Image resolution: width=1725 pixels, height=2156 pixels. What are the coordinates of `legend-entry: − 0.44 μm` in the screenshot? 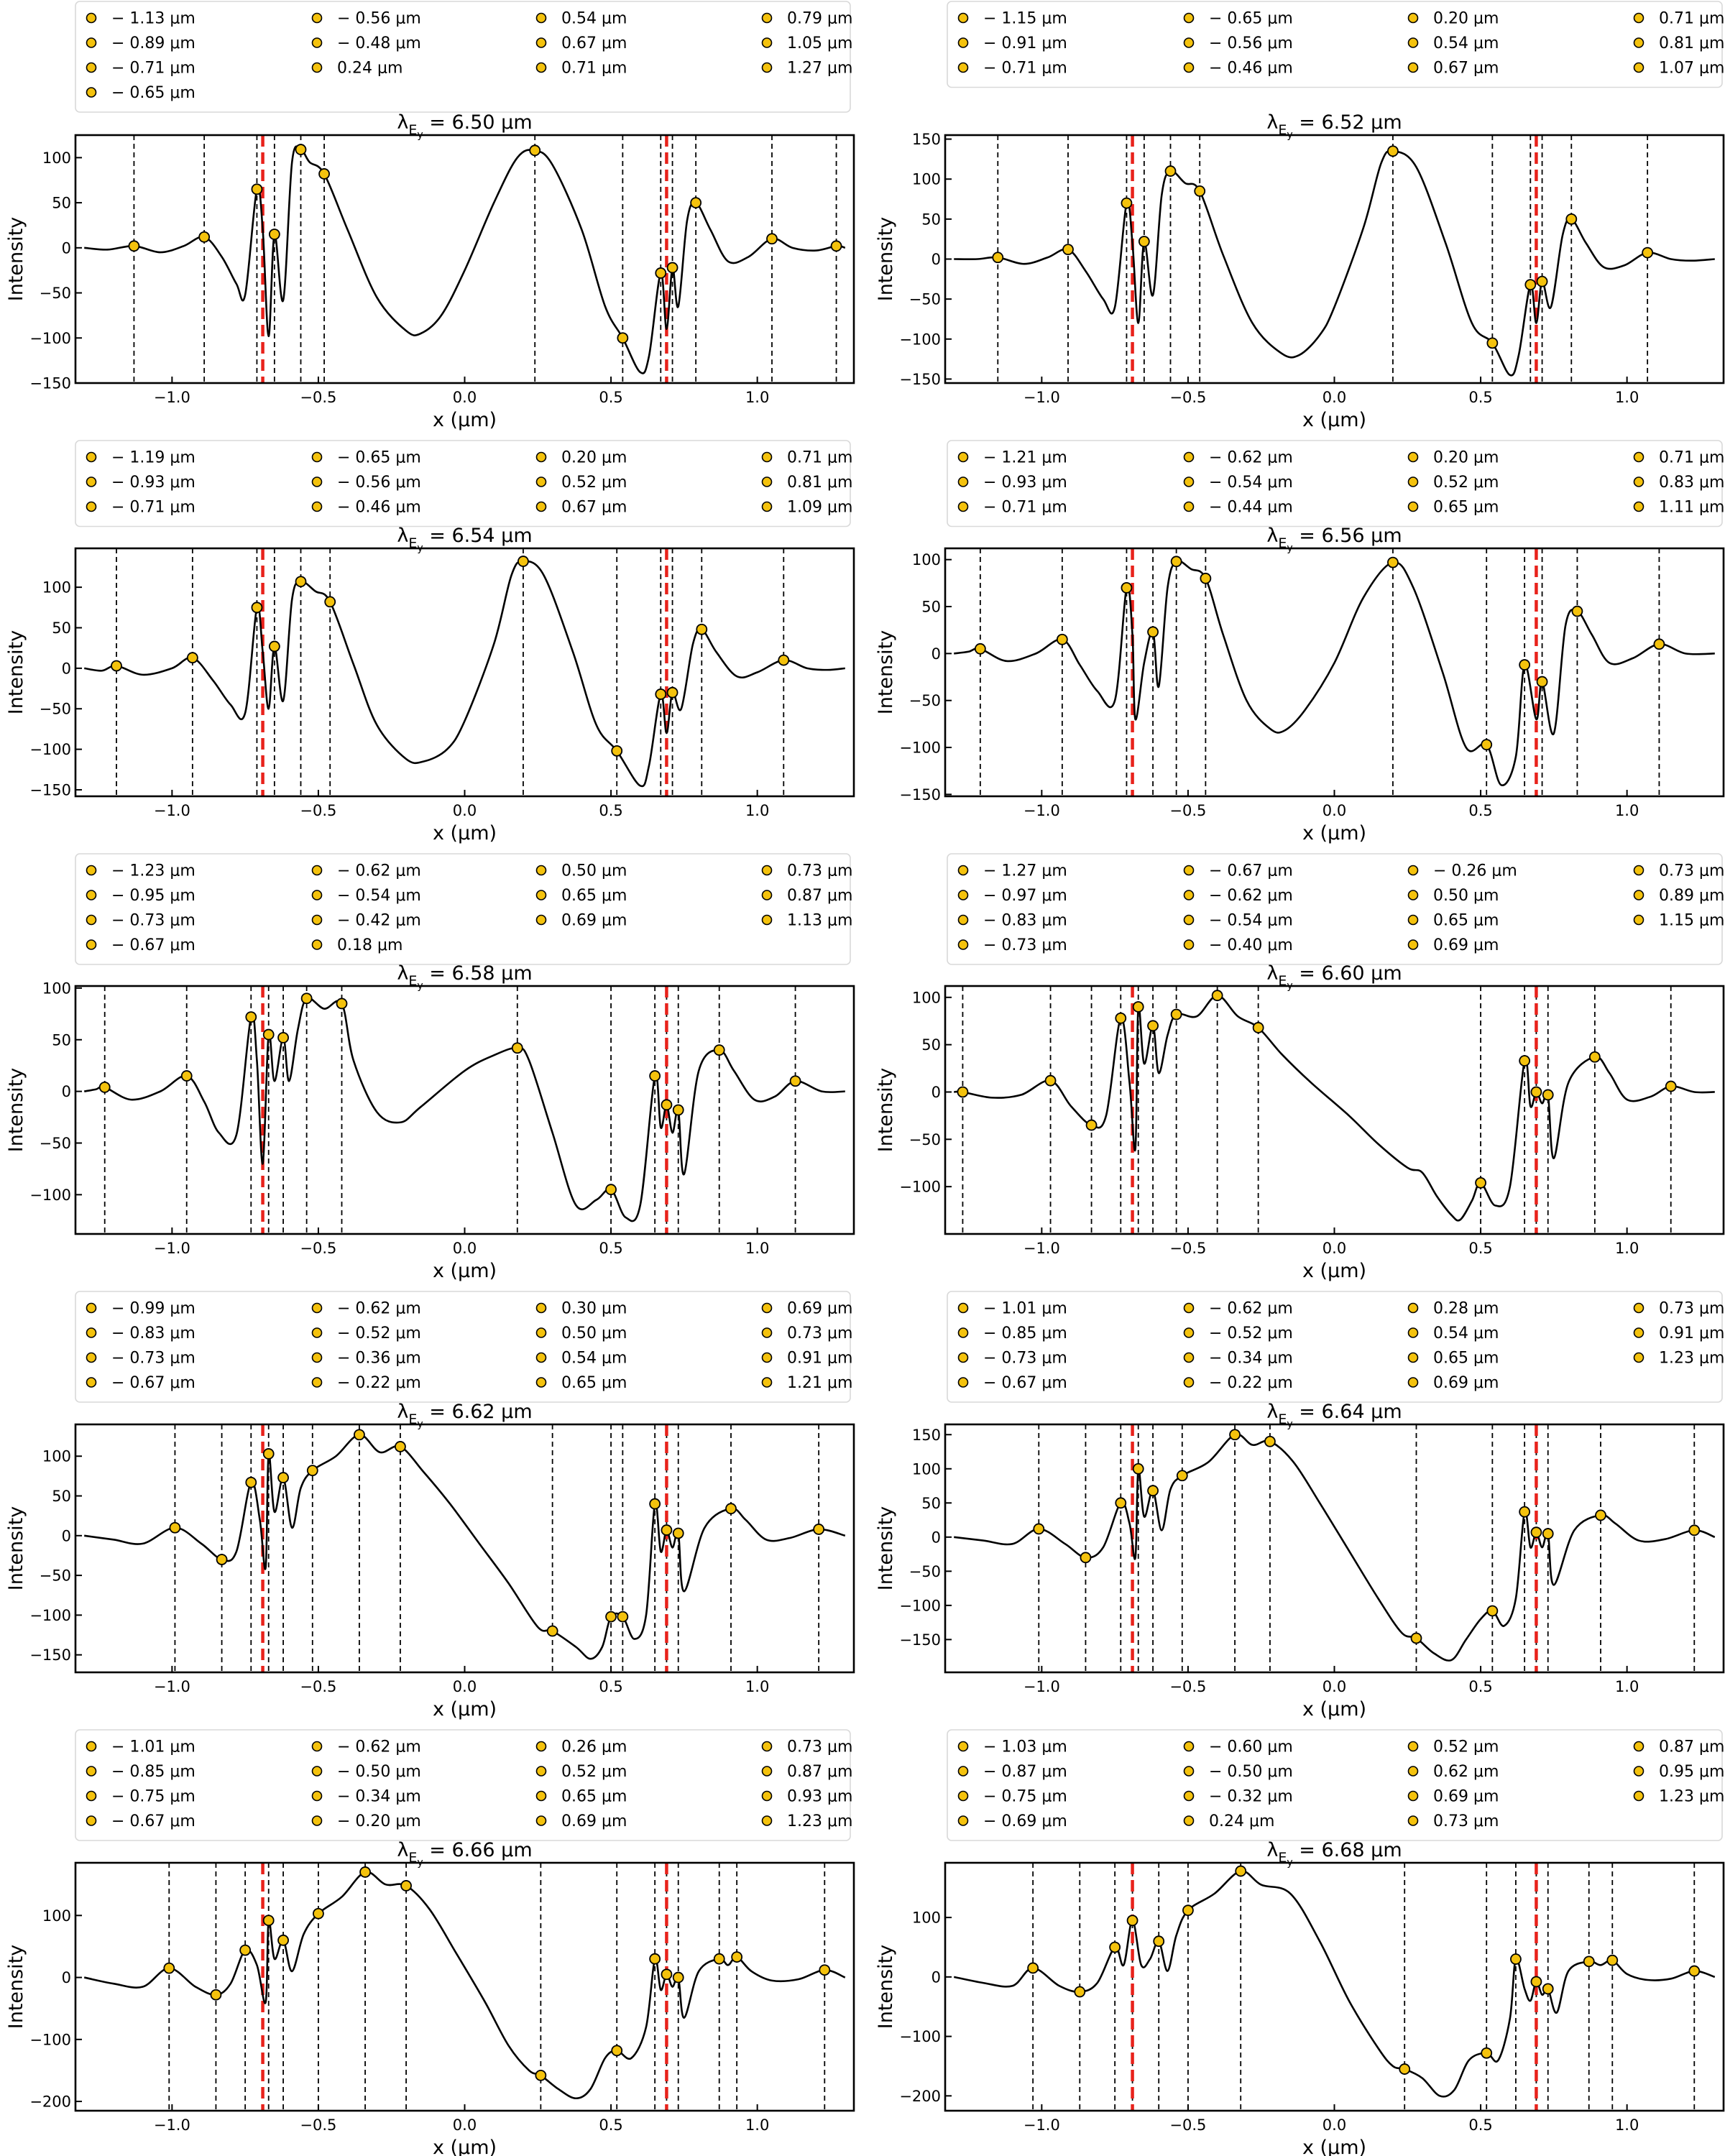 It's located at (1251, 508).